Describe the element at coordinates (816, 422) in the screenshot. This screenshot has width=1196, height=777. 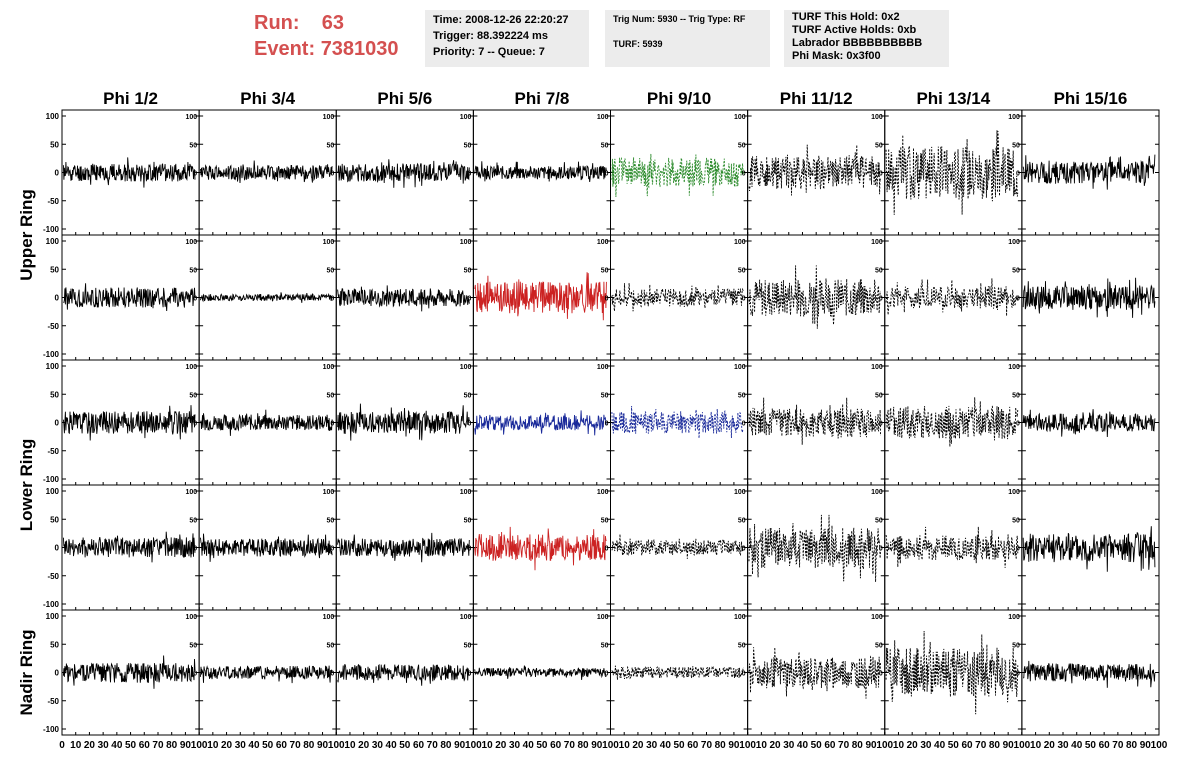
I see `panel-frame` at that location.